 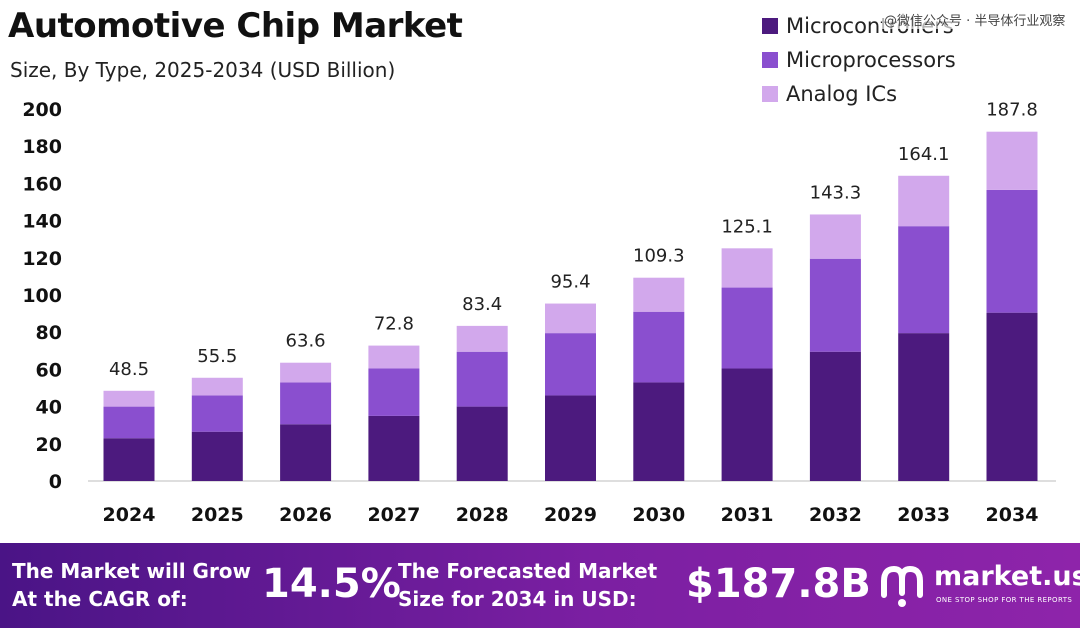 I want to click on x-tick-label: 2033, so click(x=923, y=515).